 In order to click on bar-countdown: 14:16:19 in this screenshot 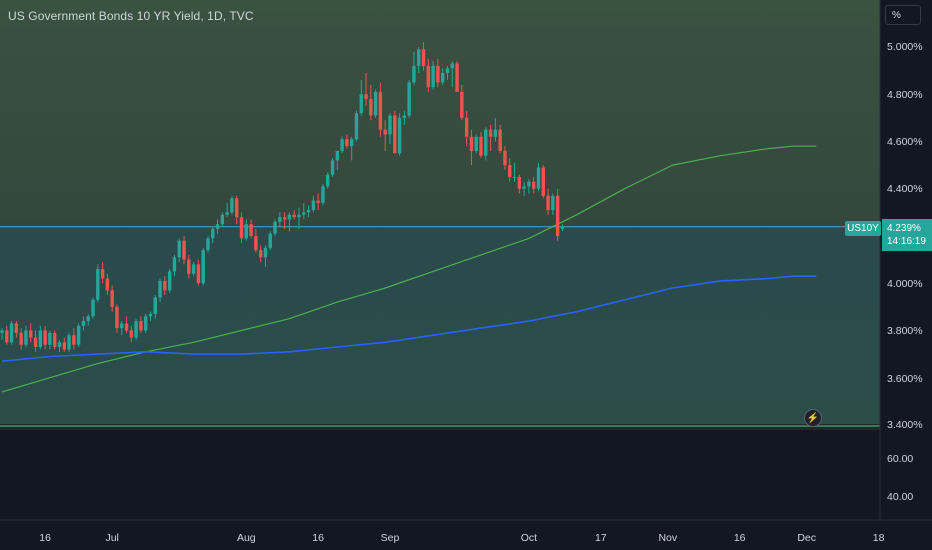, I will do `click(906, 241)`.